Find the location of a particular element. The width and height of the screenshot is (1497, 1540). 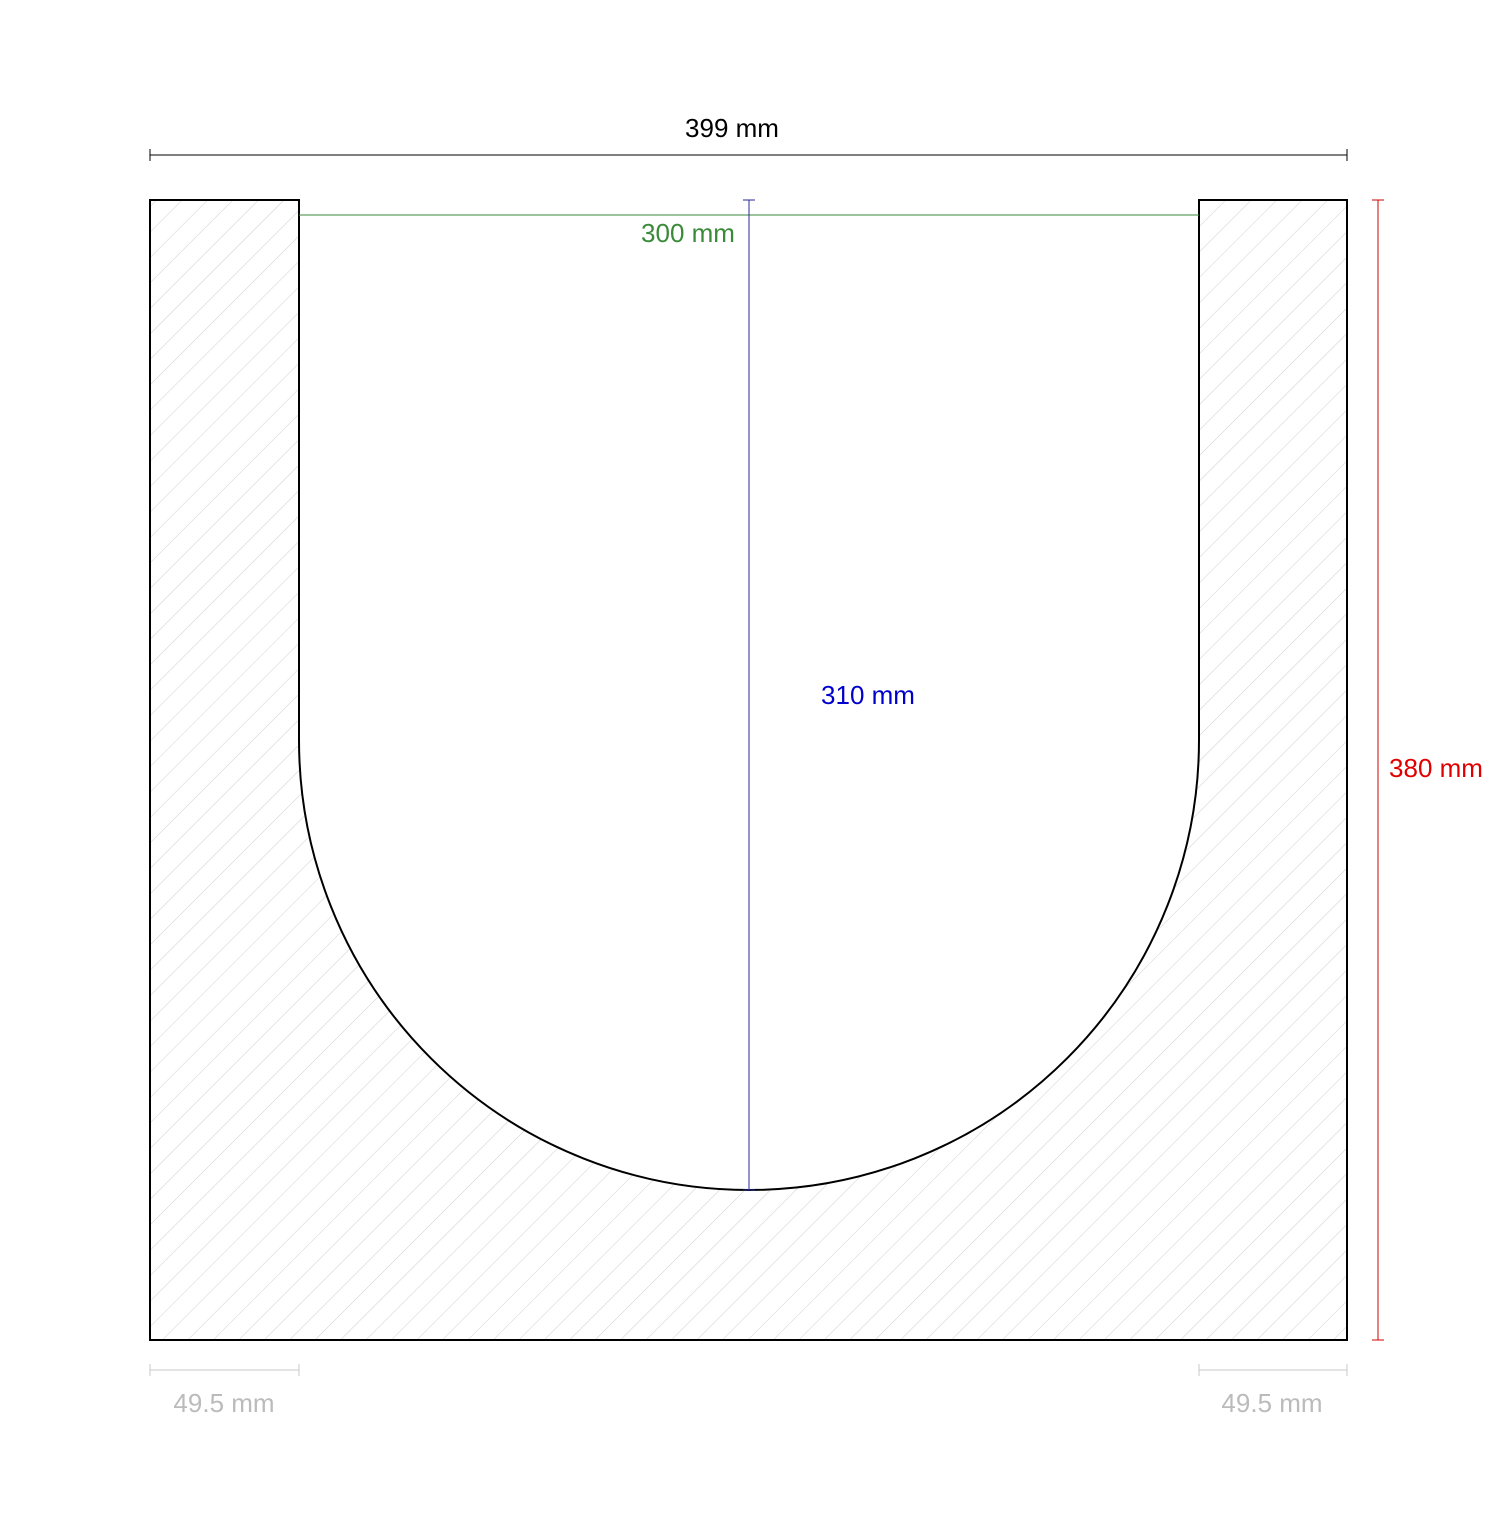

width-dimension is located at coordinates (748, 155).